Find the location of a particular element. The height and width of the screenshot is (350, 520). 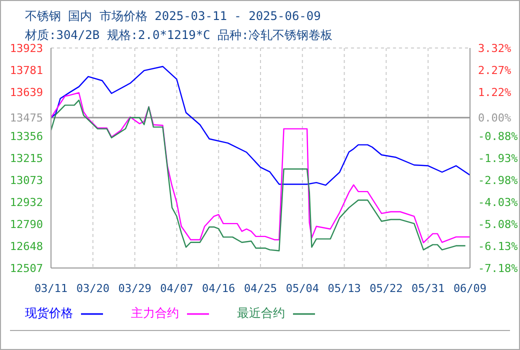

legend-label: 现货价格 is located at coordinates (49, 313).